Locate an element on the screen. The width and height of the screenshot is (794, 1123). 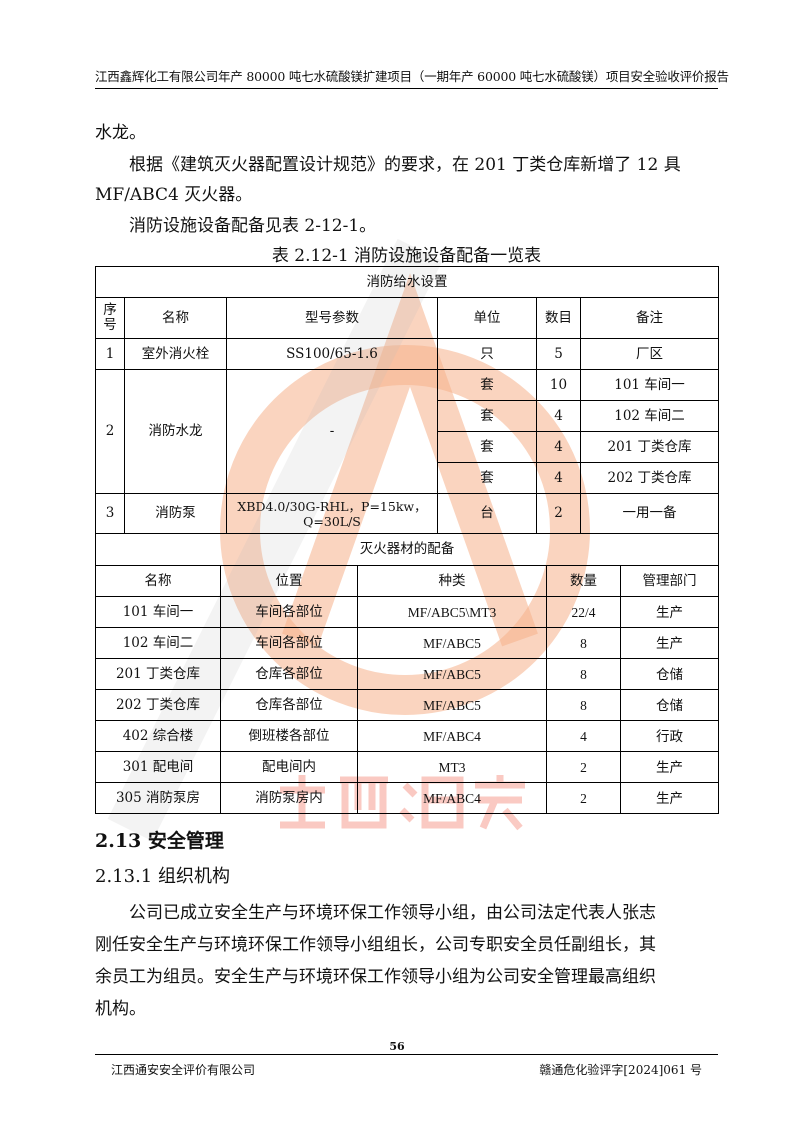
cell: 5 is located at coordinates (558, 354).